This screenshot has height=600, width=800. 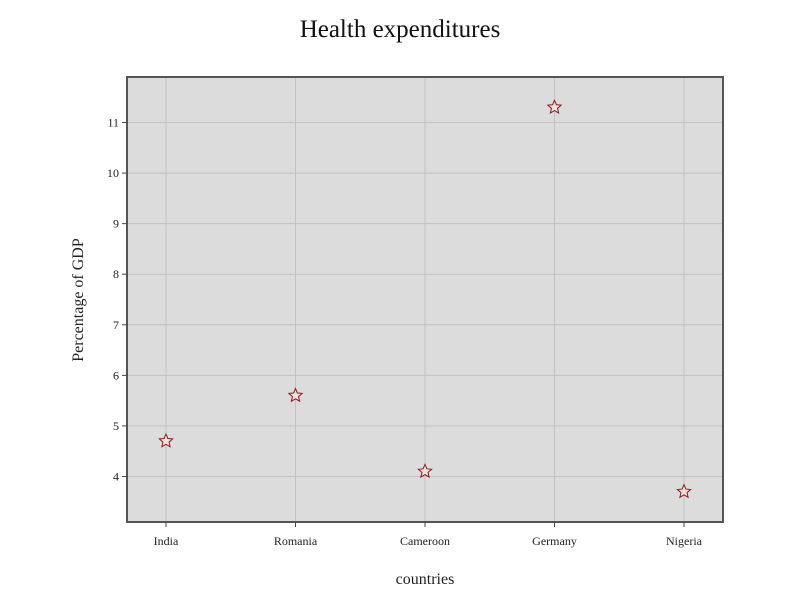 I want to click on y-tick-label: 9, so click(x=116, y=224).